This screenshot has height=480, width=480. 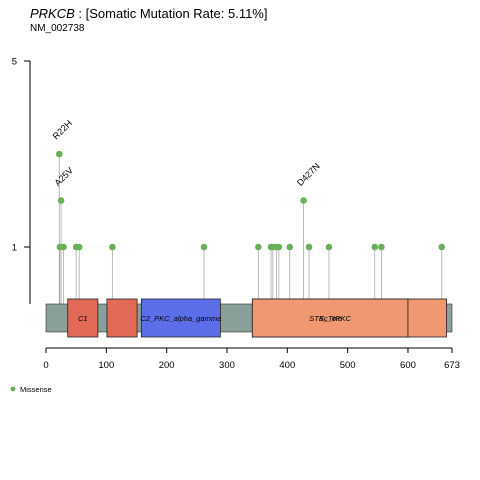 I want to click on x-tick-label: 500, so click(x=348, y=365).